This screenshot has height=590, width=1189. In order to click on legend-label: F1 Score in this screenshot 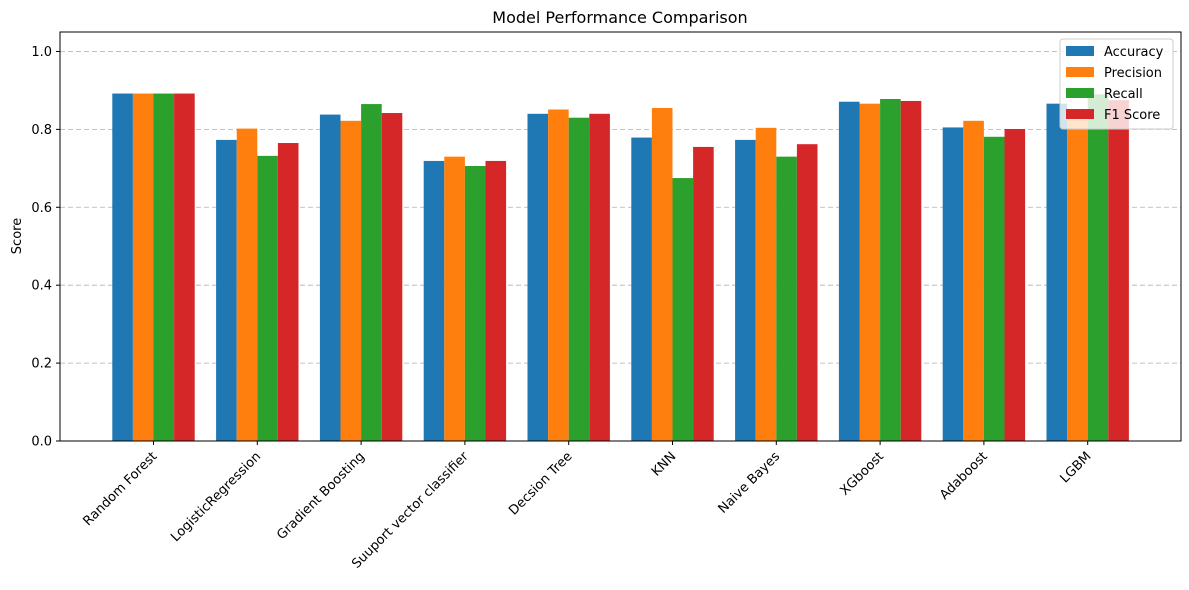, I will do `click(1132, 115)`.